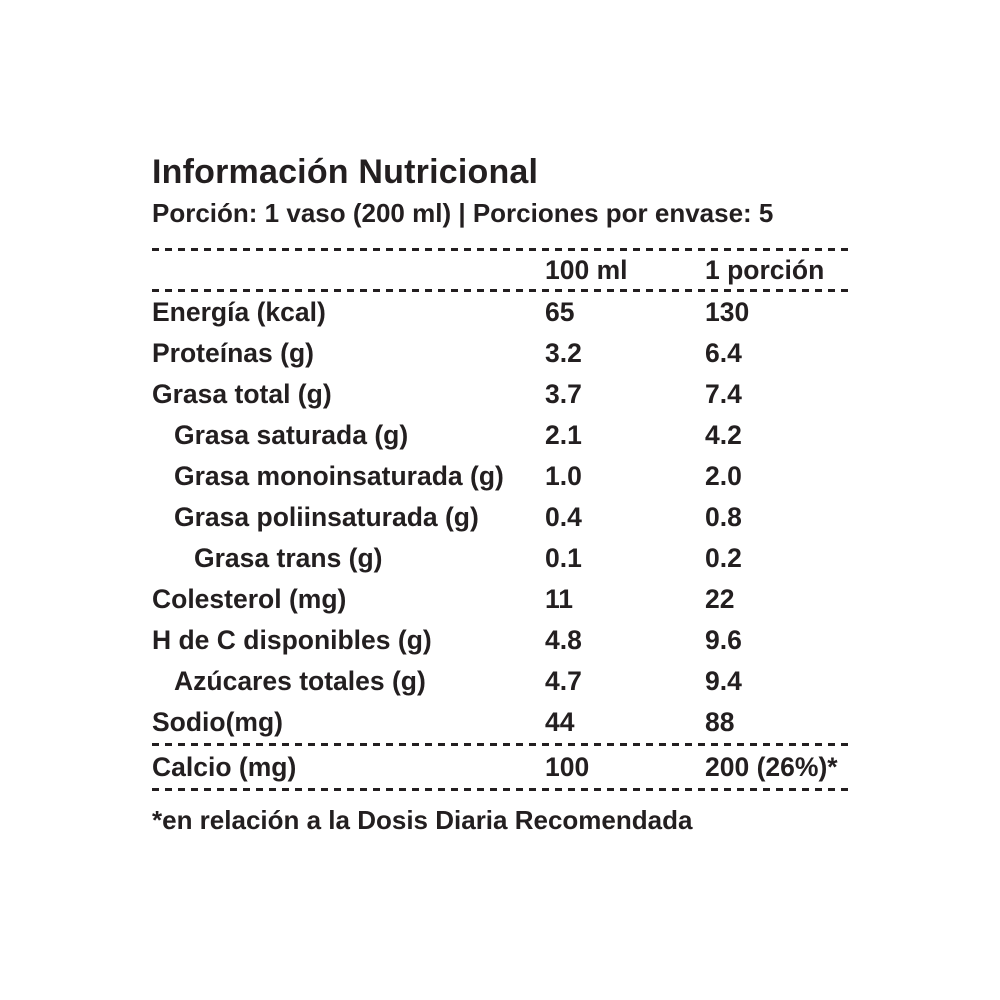 The image size is (1000, 1000). Describe the element at coordinates (502, 517) in the screenshot. I see `table-row: Grasa poliinsaturada (g) 0.4 0.8` at that location.